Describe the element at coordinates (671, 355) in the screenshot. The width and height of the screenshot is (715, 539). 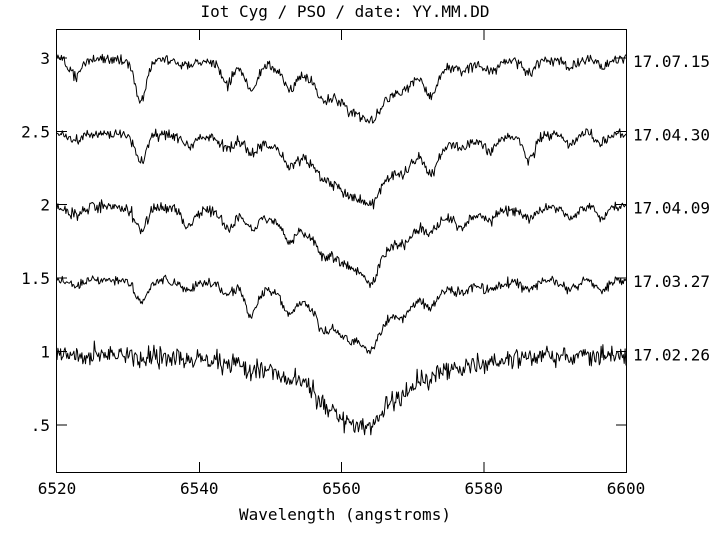
I see `date-label-17.02.26: 17.02.26` at that location.